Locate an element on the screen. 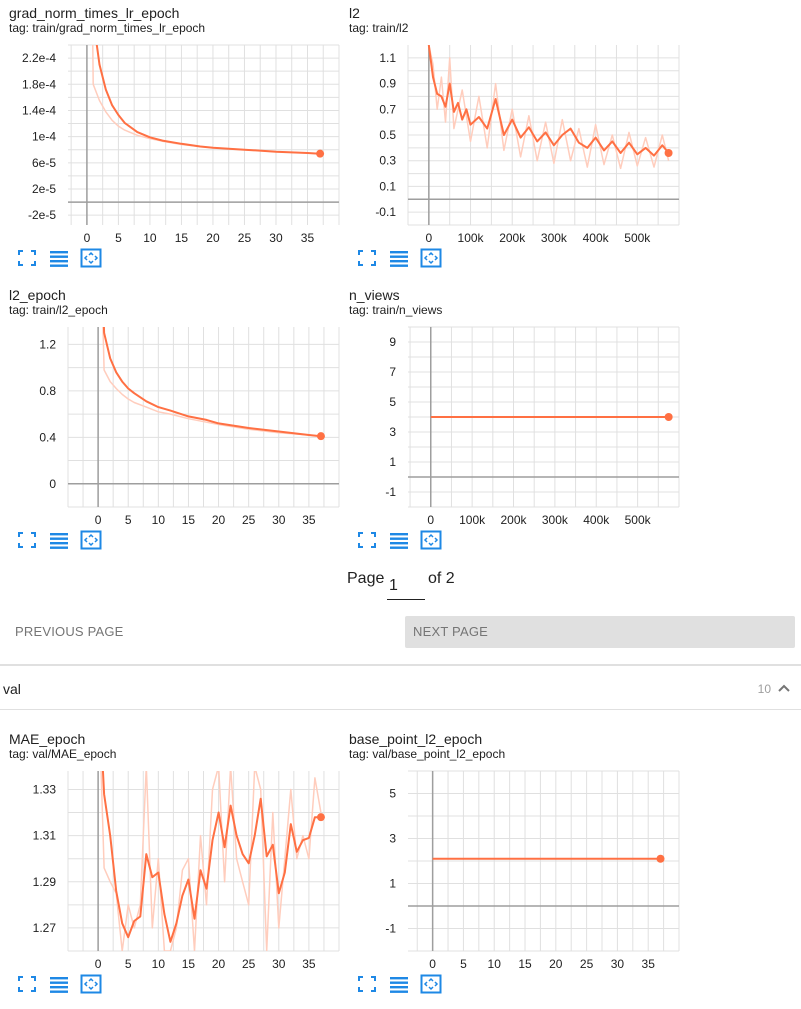  y-tick-label: -0.1 is located at coordinates (385, 212).